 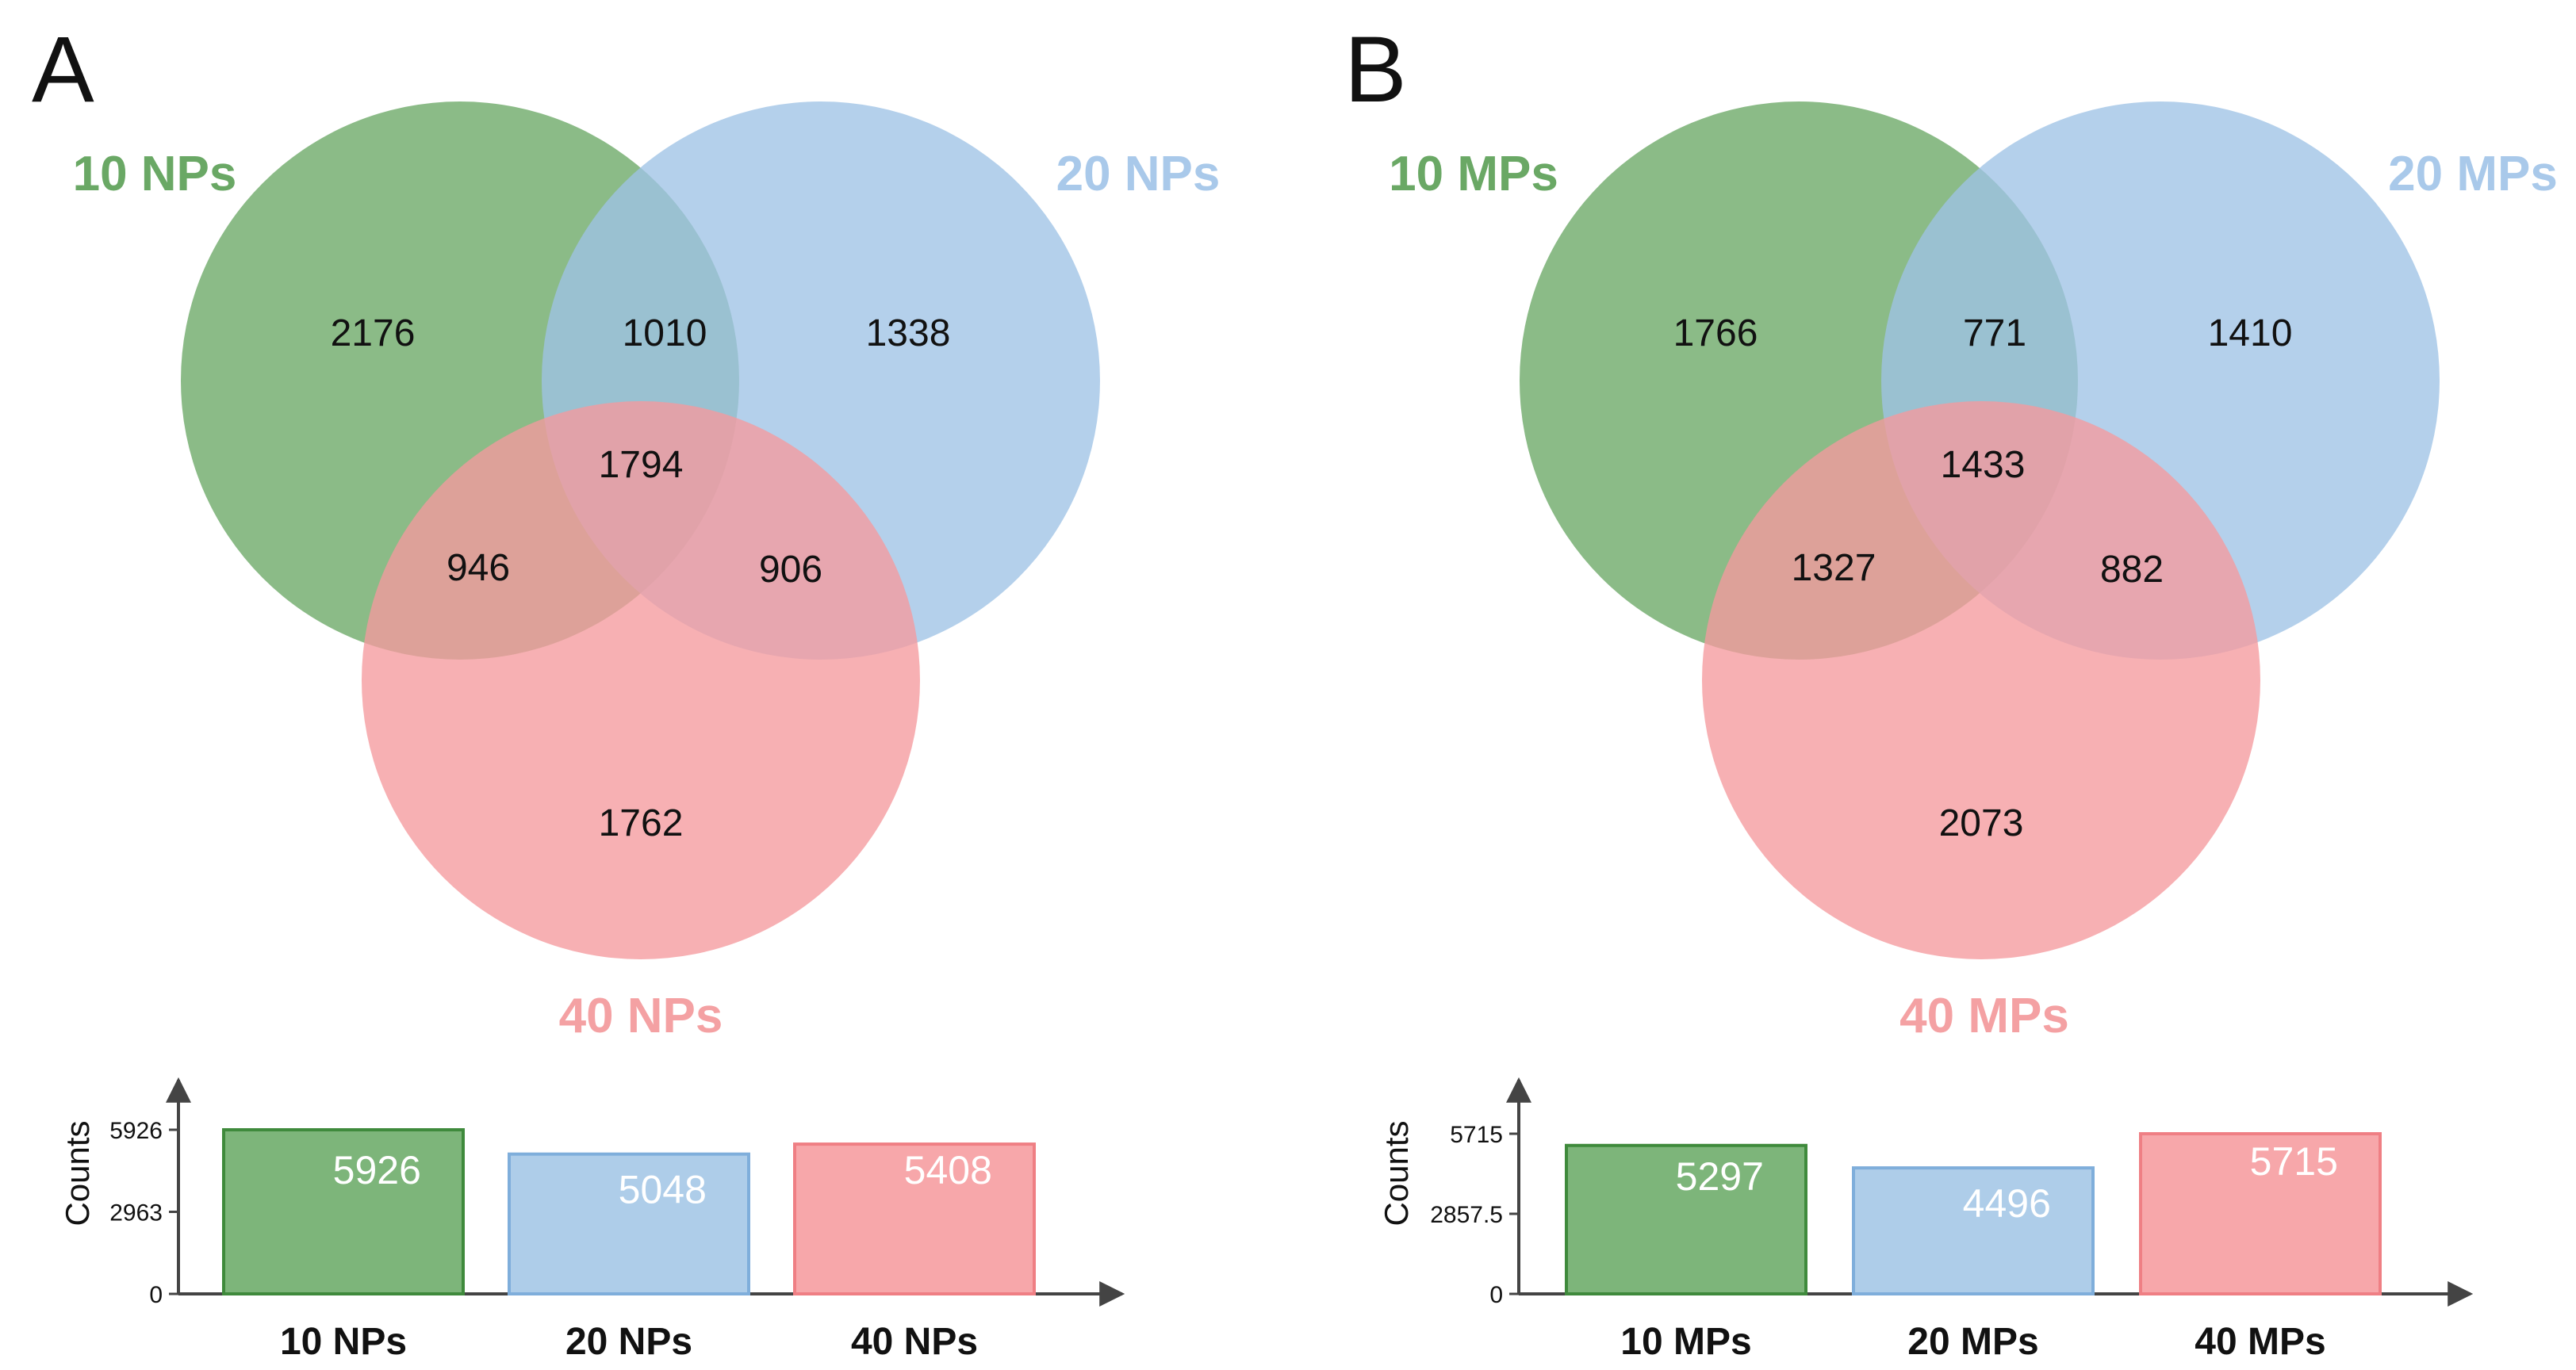 I want to click on venn-a-set-label-10nps: 10 NPs, so click(x=155, y=174).